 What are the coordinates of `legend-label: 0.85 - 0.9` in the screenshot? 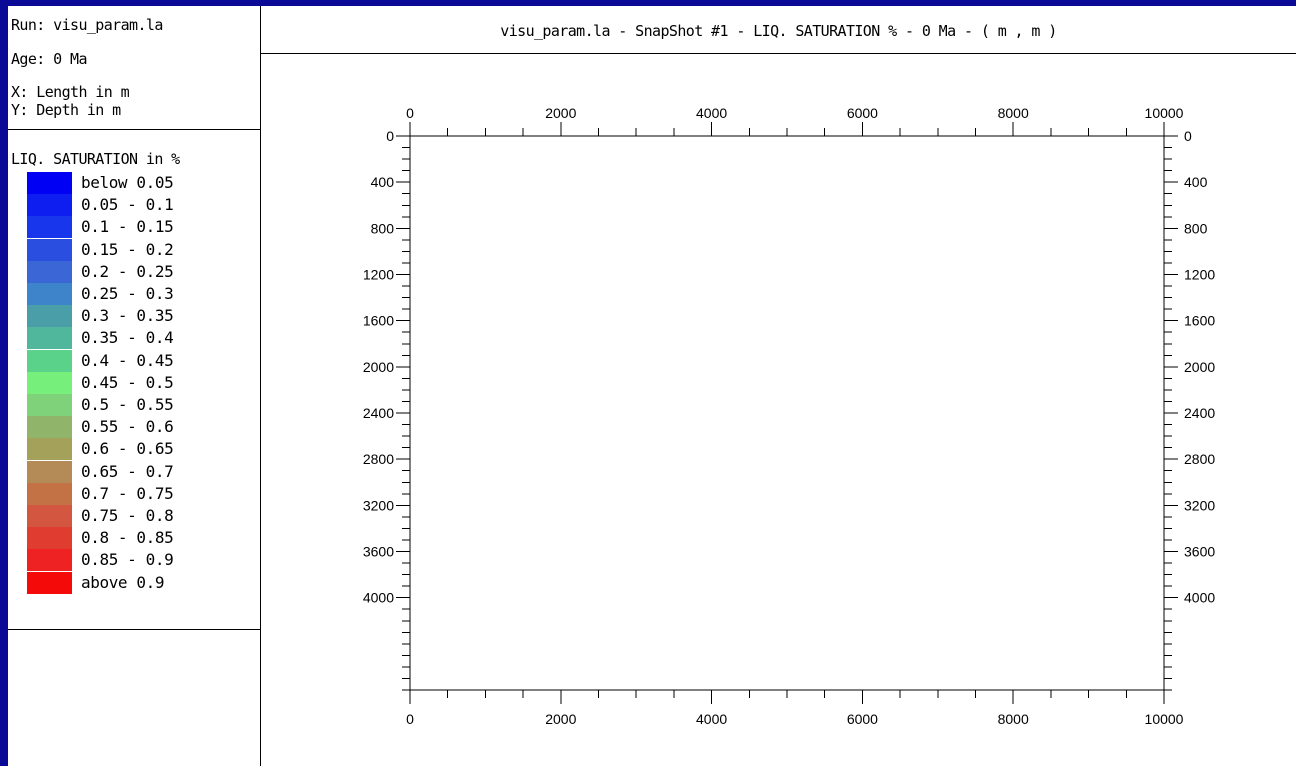 It's located at (127, 560).